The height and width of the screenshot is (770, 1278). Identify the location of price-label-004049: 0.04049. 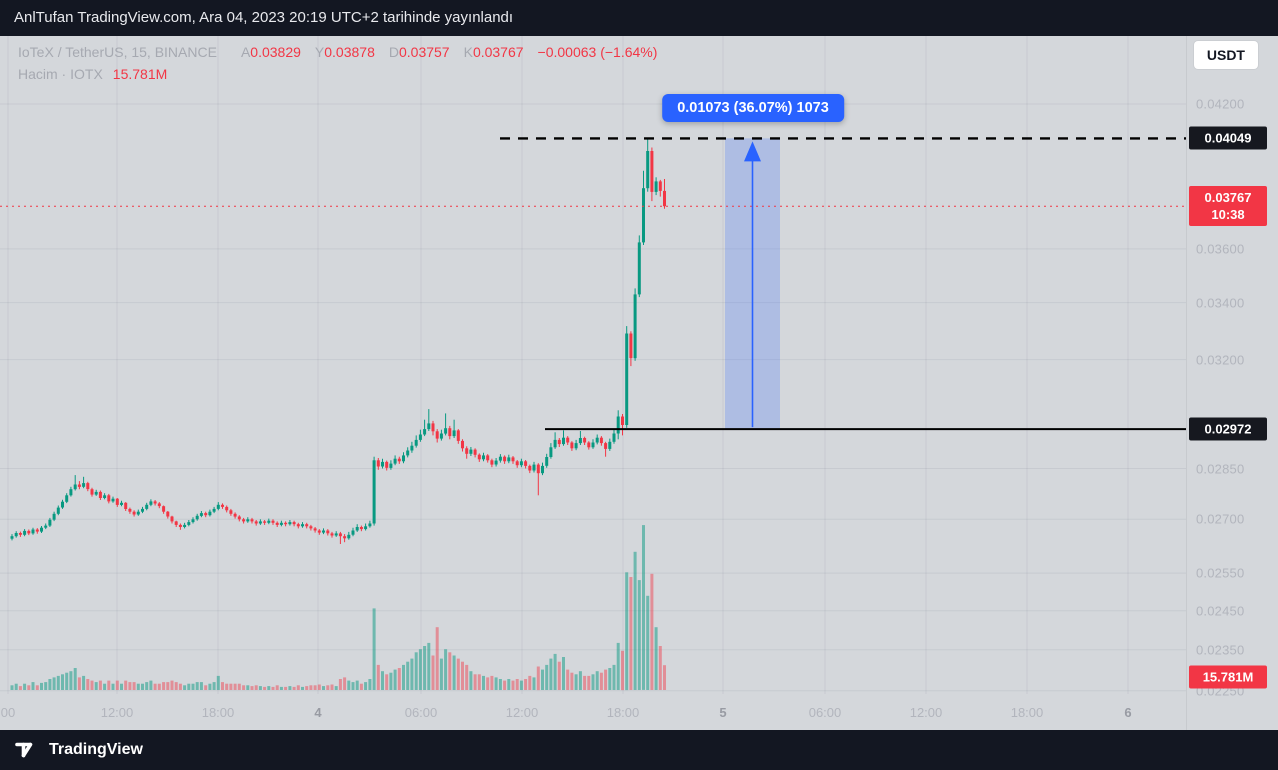
(1228, 138).